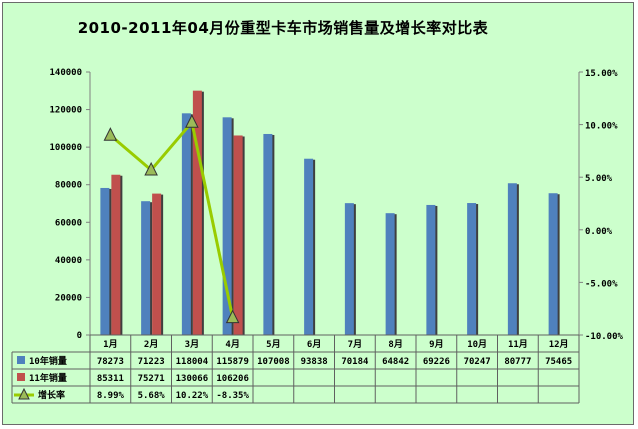 The height and width of the screenshot is (429, 638). I want to click on table-cell: 118004, so click(192, 362).